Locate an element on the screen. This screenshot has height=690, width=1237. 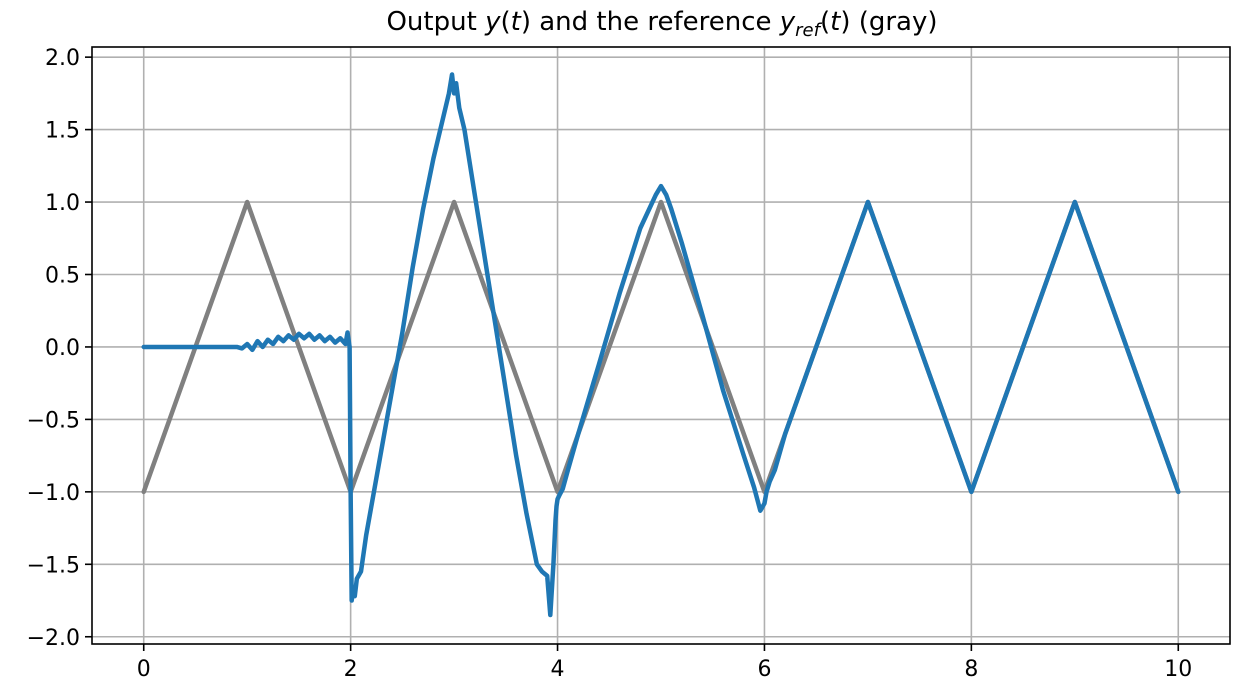
y-tick-label: −0.5 is located at coordinates (53, 420).